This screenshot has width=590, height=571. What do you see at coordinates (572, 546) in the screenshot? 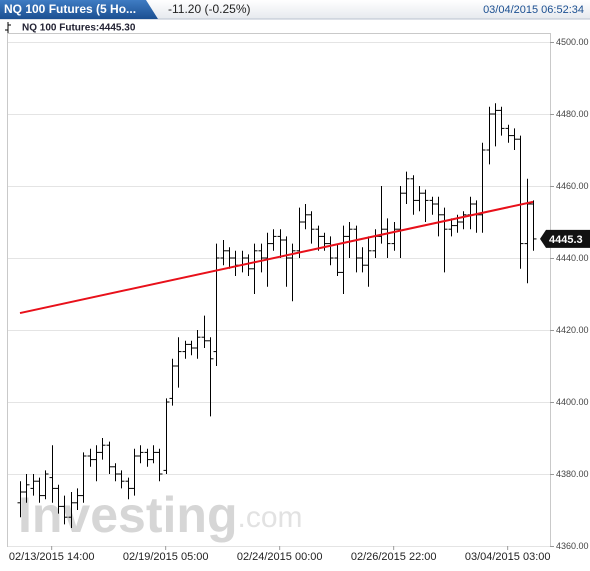
I see `y-tick-label: 4360.00` at bounding box center [572, 546].